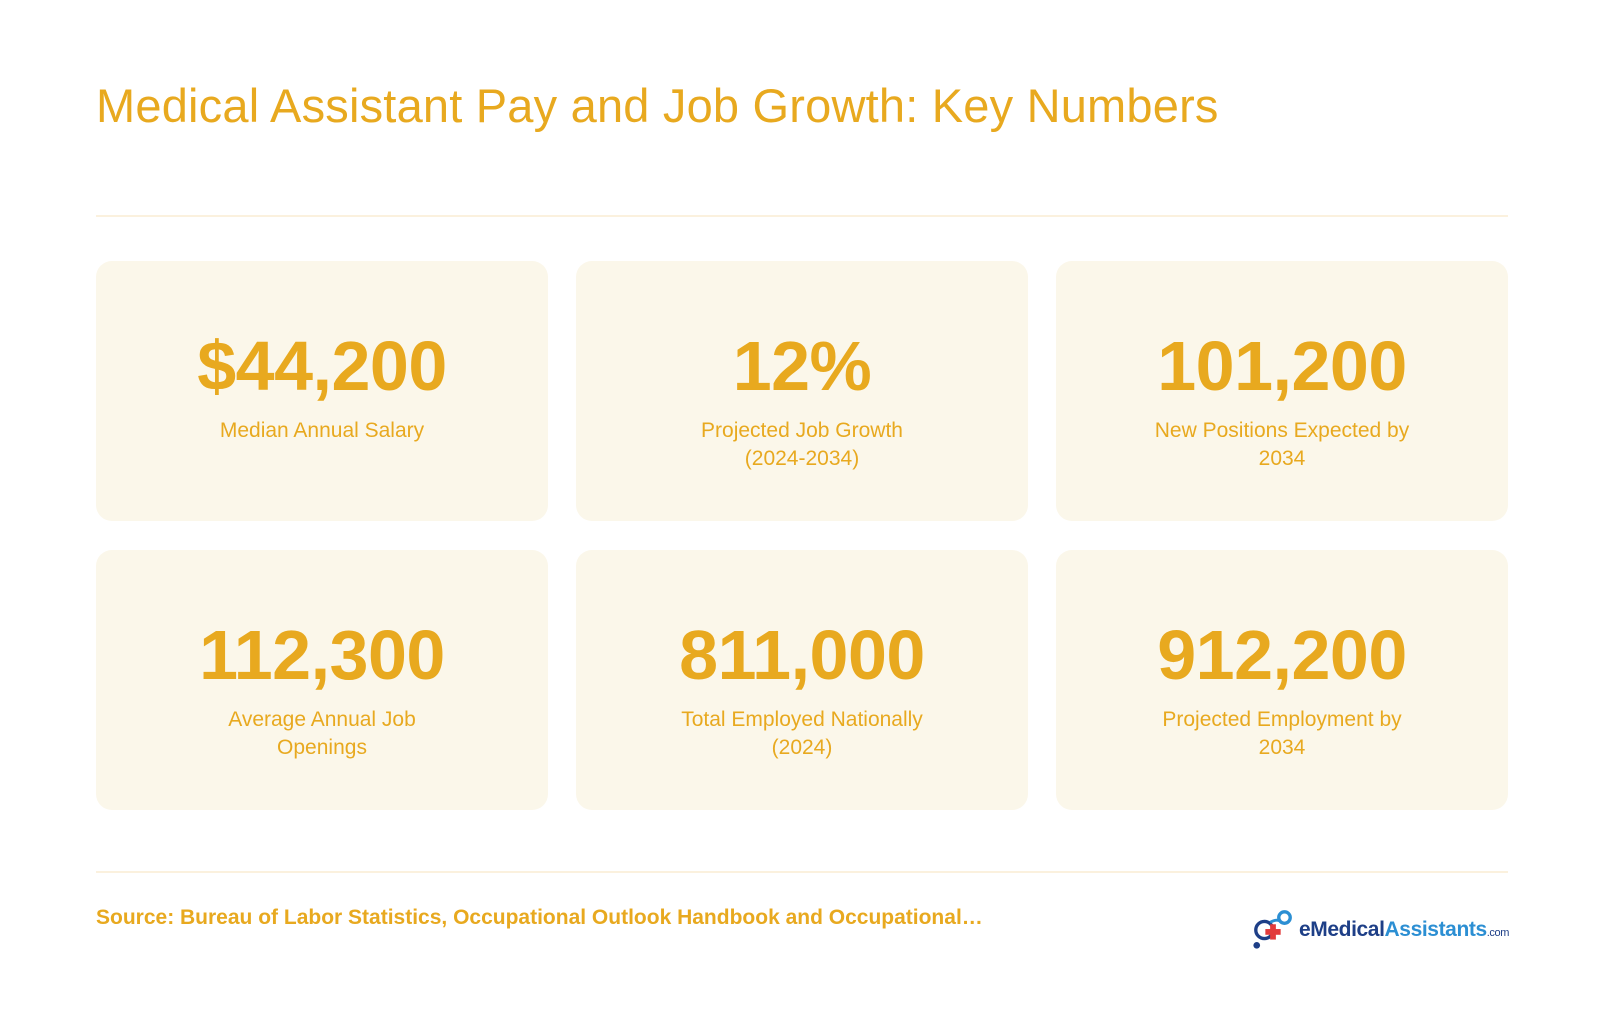 This screenshot has width=1600, height=1028. I want to click on stat-card-total-employed: 811,000 Total Employed Nationally (2024), so click(802, 680).